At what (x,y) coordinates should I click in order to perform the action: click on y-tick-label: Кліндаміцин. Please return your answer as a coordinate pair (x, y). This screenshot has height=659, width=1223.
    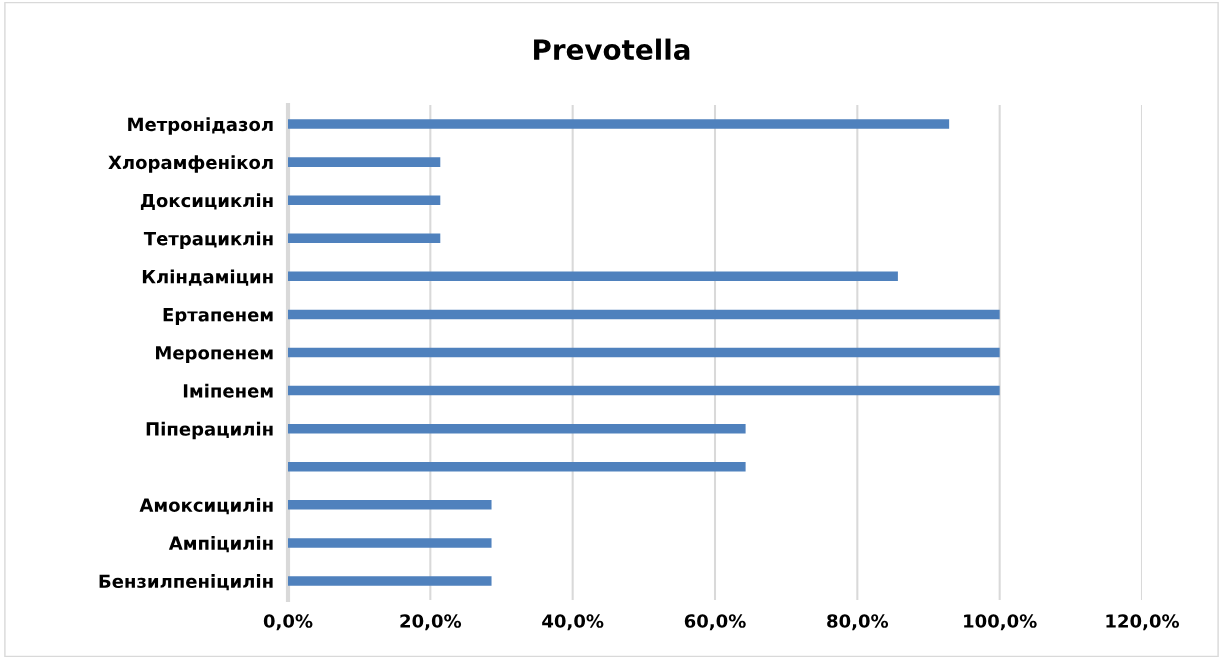
    Looking at the image, I should click on (207, 277).